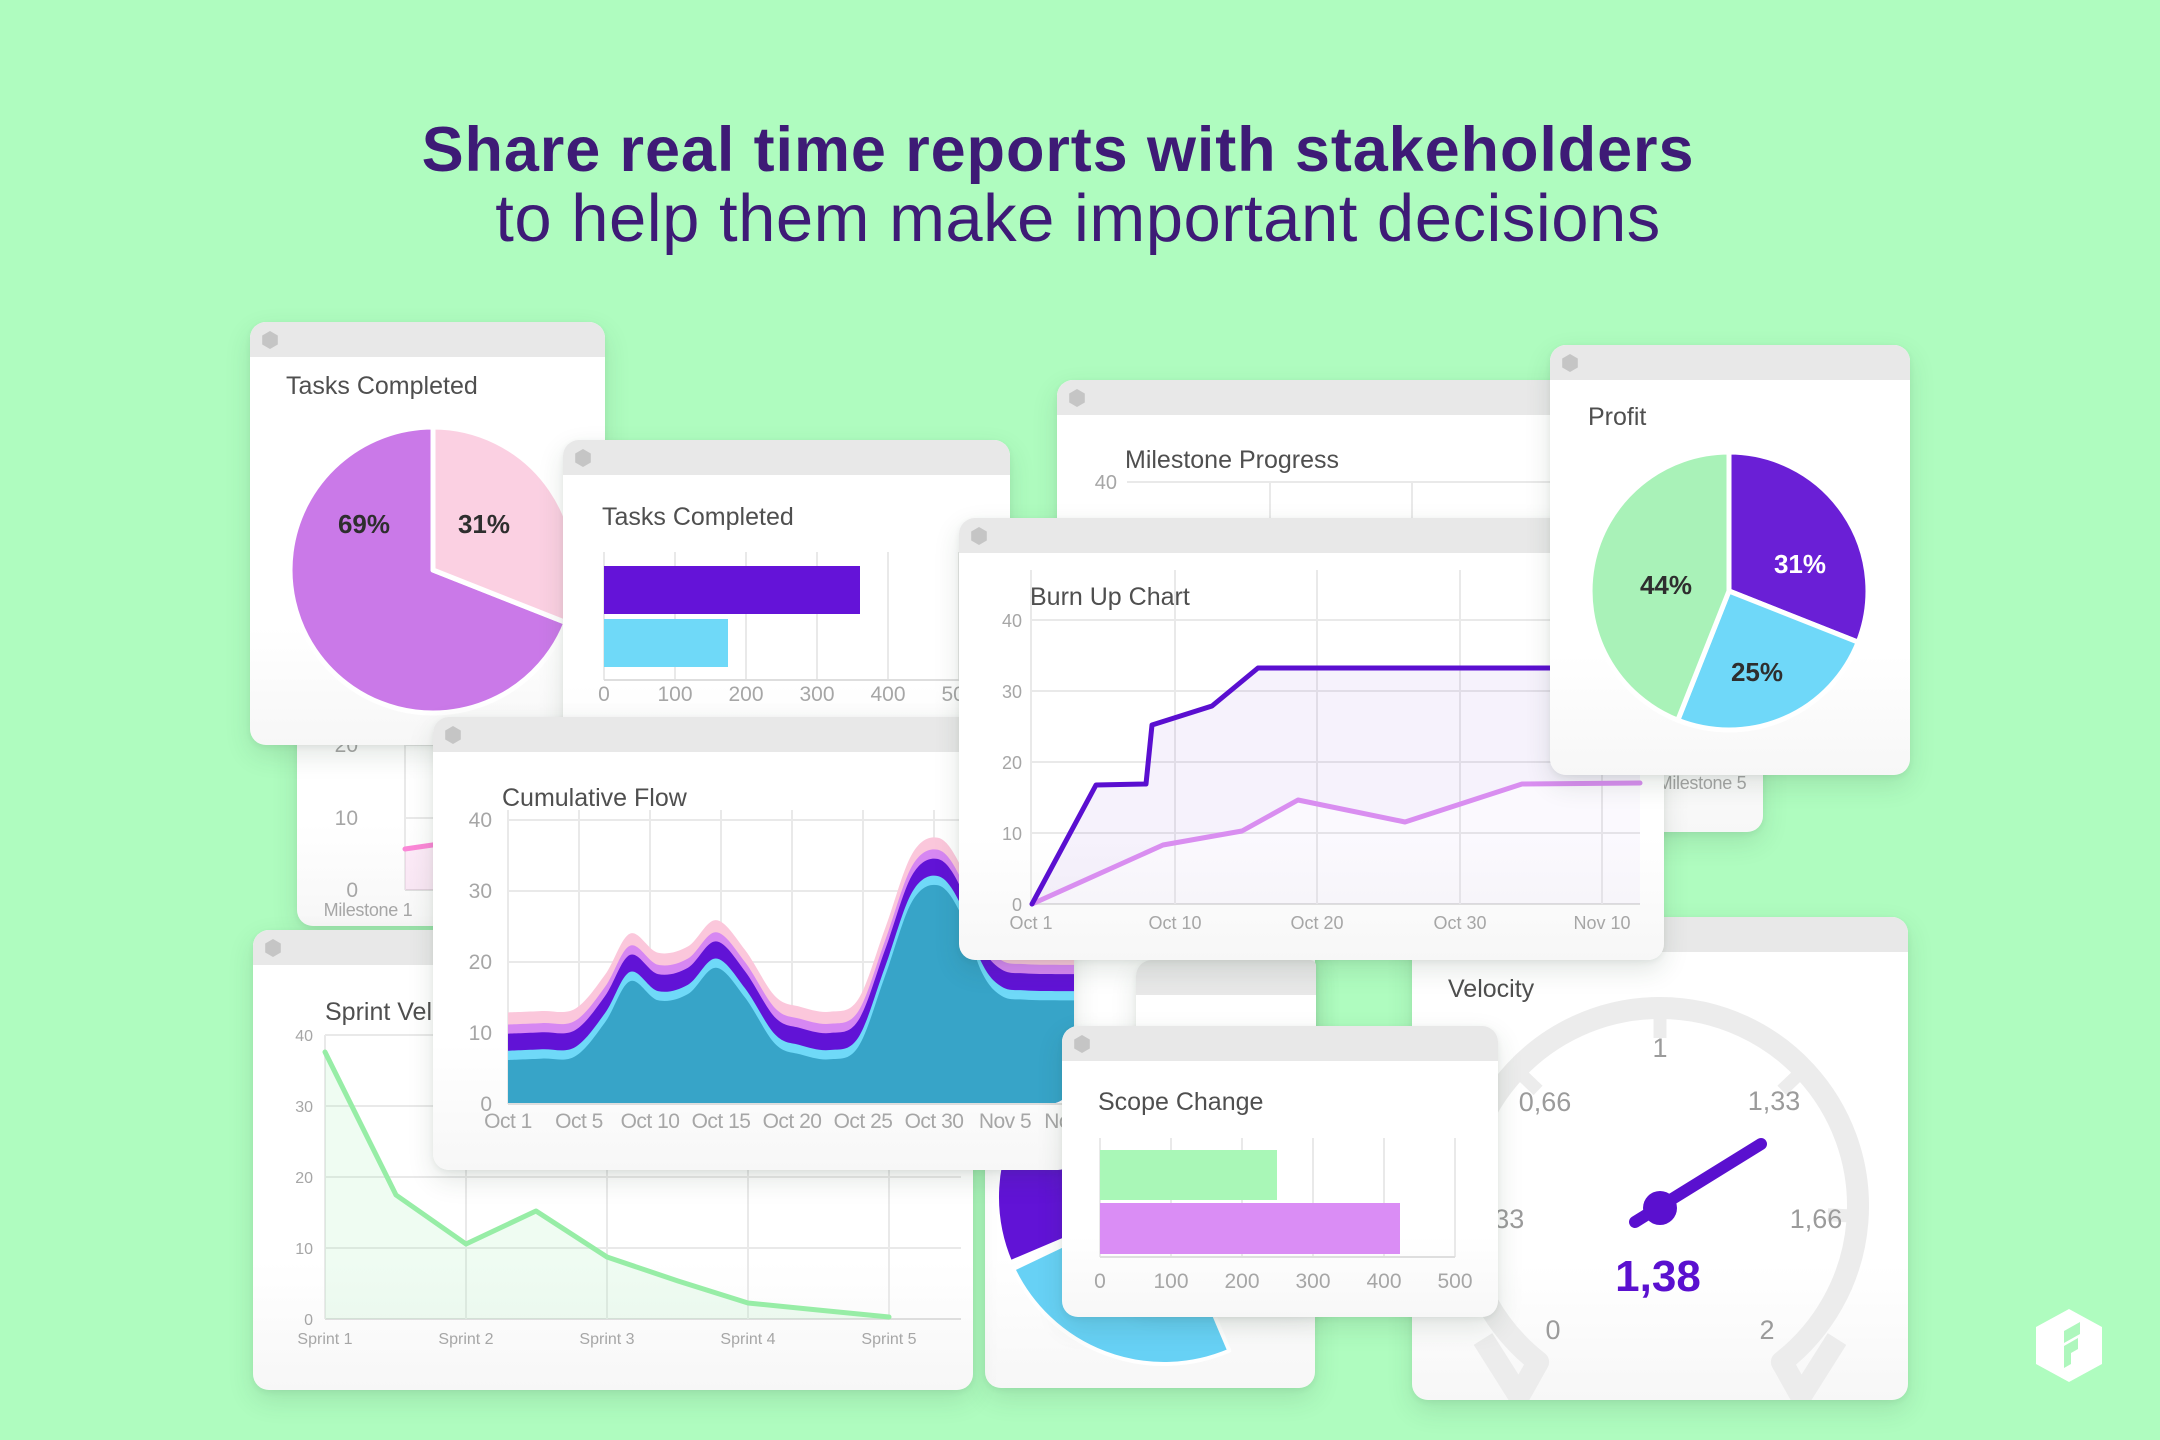 The image size is (2160, 1440). I want to click on svg-text: Sprint 4, so click(747, 1339).